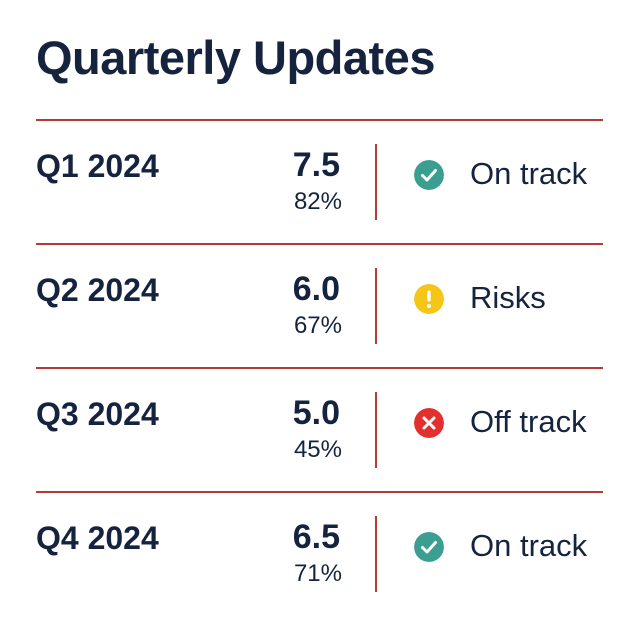 Image resolution: width=640 pixels, height=640 pixels. What do you see at coordinates (508, 297) in the screenshot?
I see `status-label: Risks` at bounding box center [508, 297].